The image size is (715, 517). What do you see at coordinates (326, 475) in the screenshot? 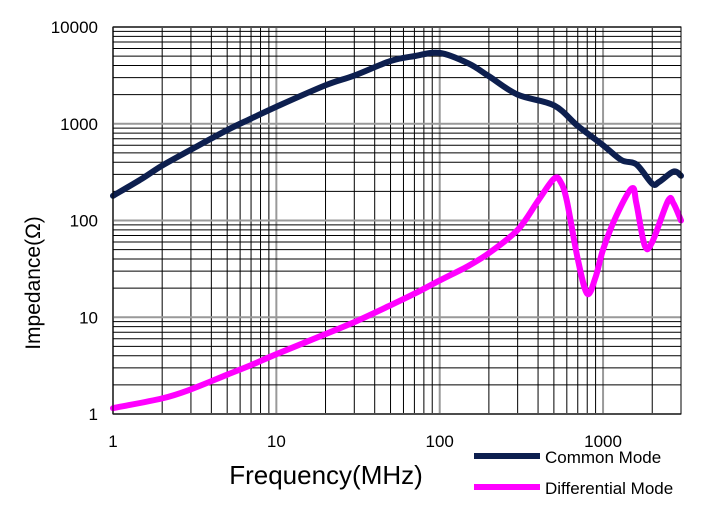
I see `x-axis-title: Frequency(MHz)` at bounding box center [326, 475].